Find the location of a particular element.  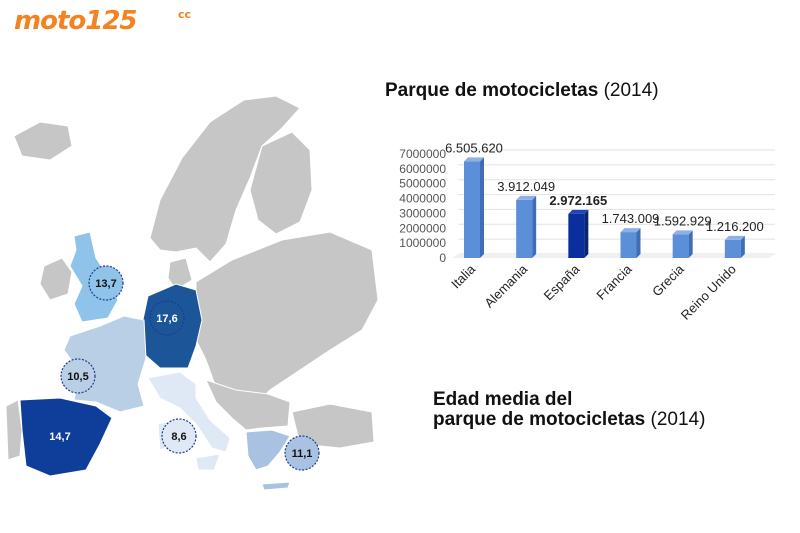

age-title-line1: Edad media del is located at coordinates (503, 399).